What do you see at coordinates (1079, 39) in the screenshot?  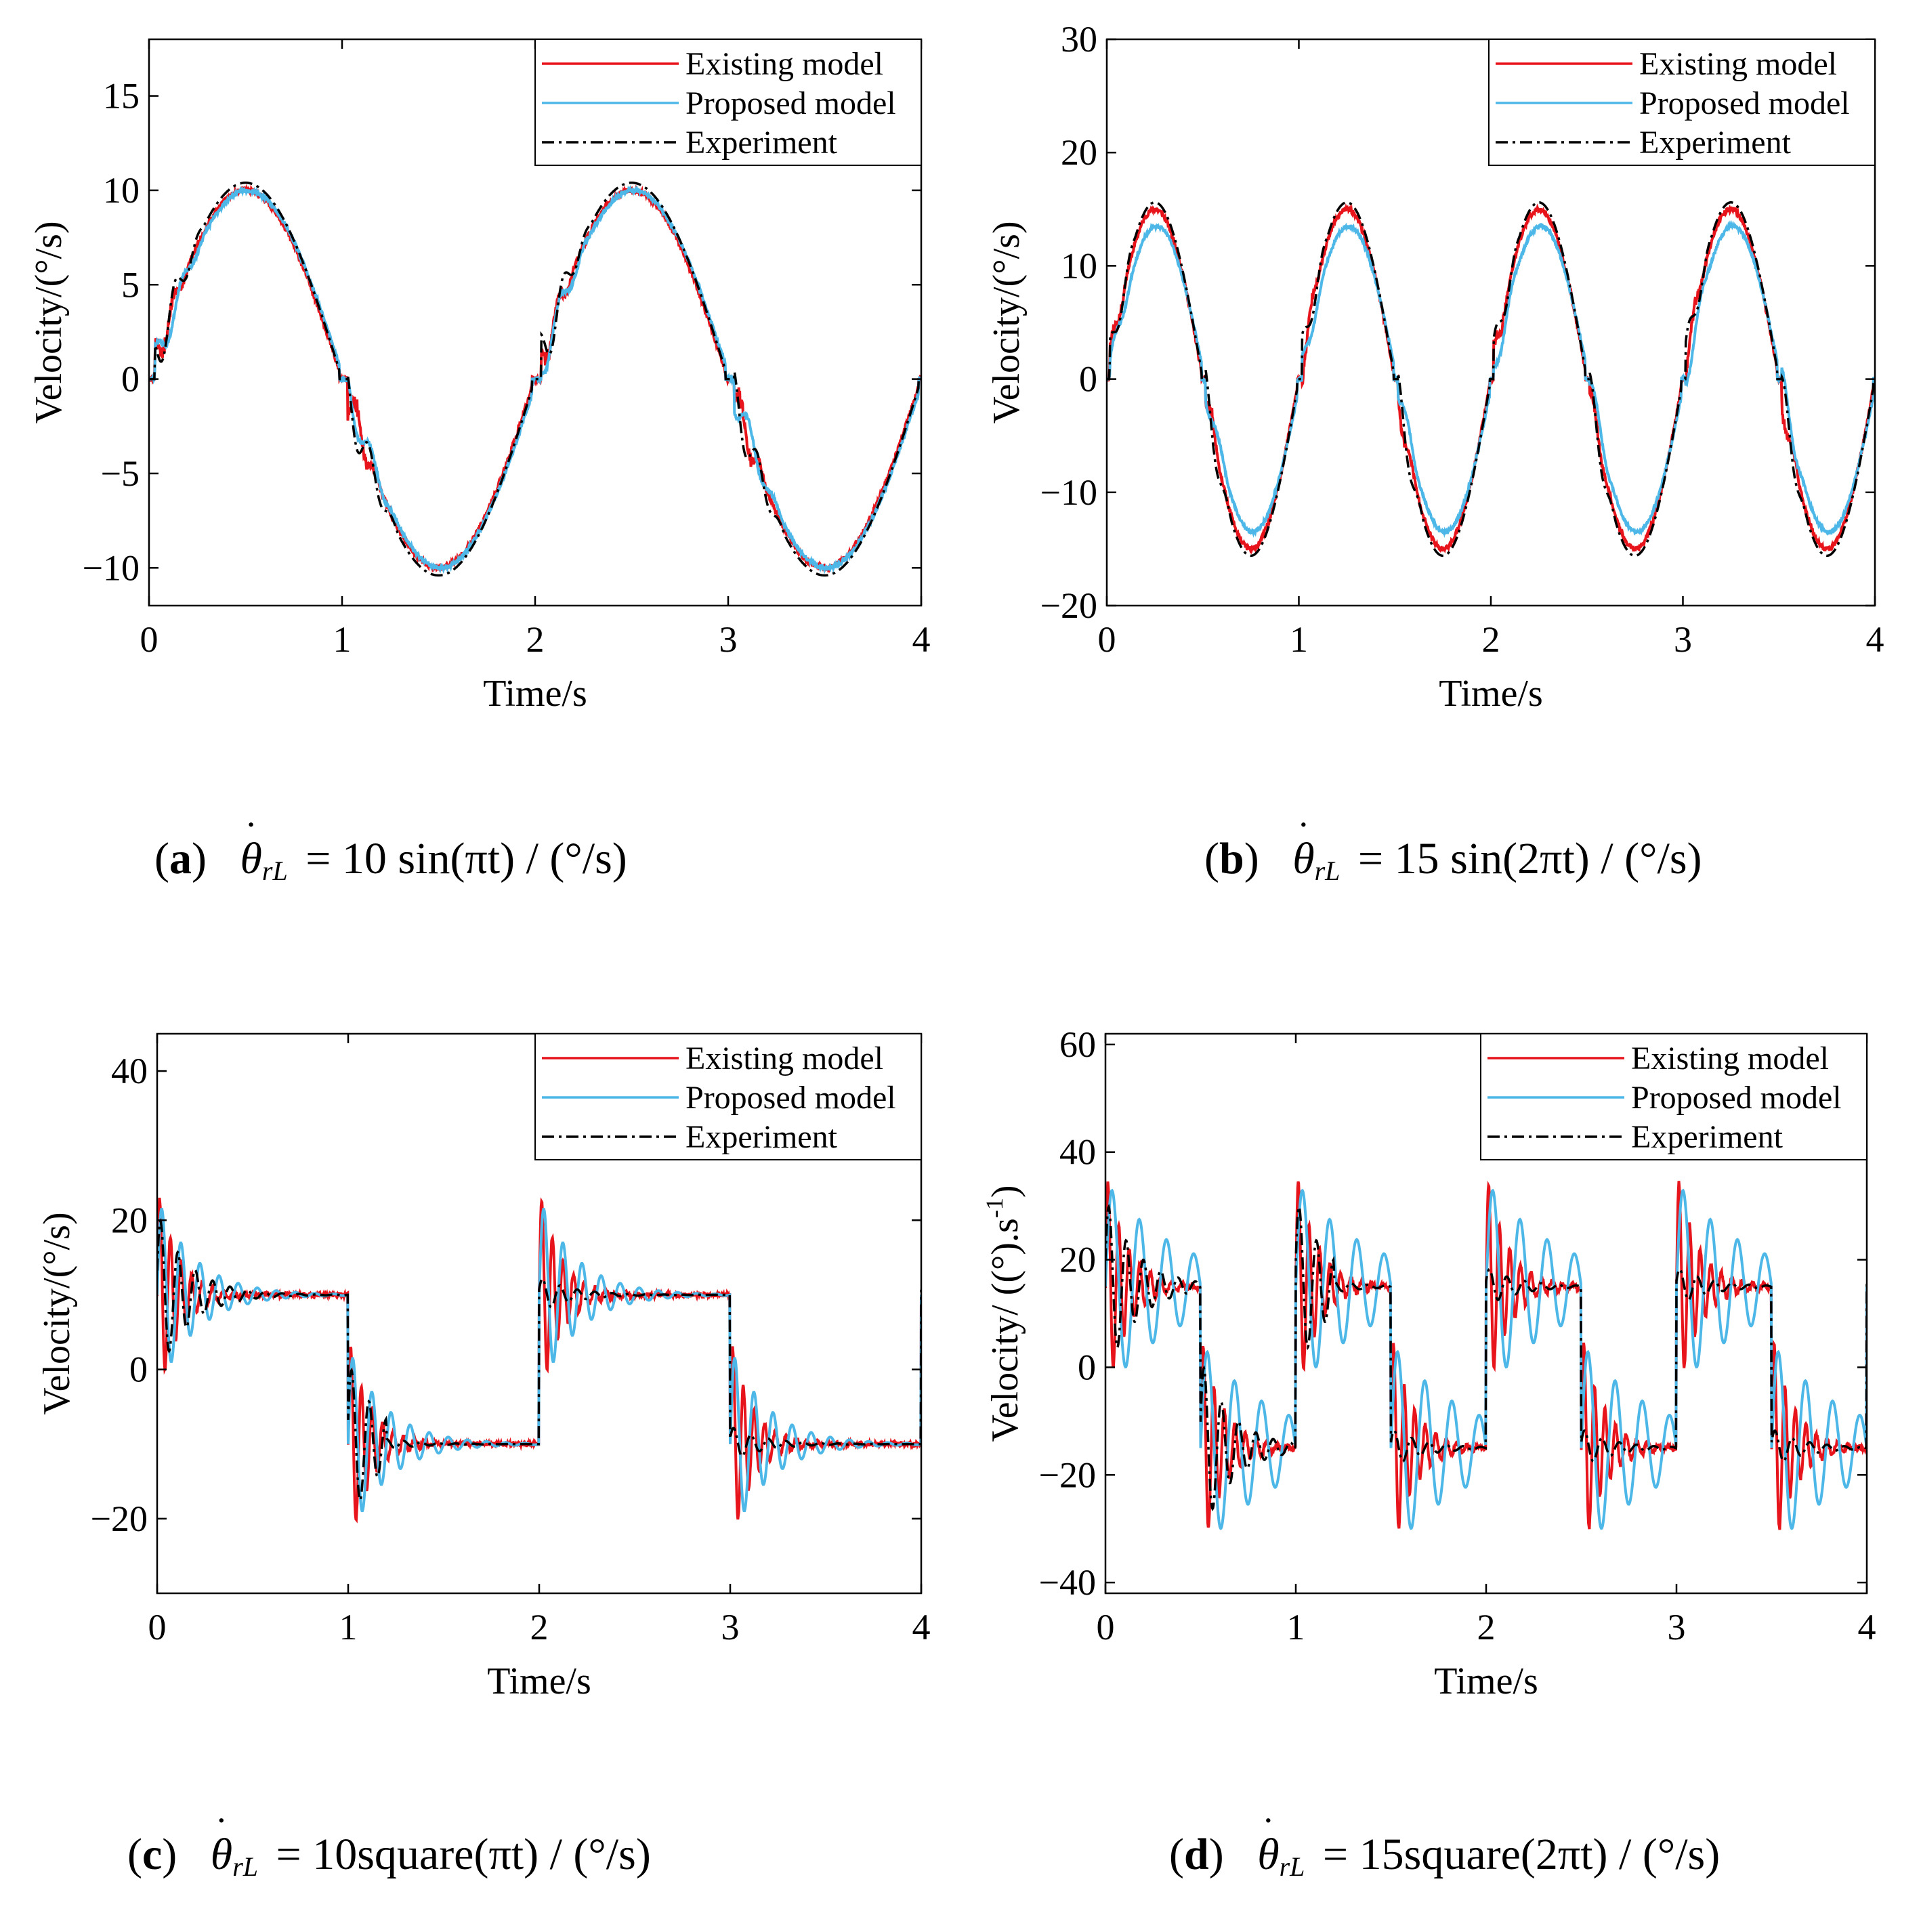 I see `y-tick-label: 30` at bounding box center [1079, 39].